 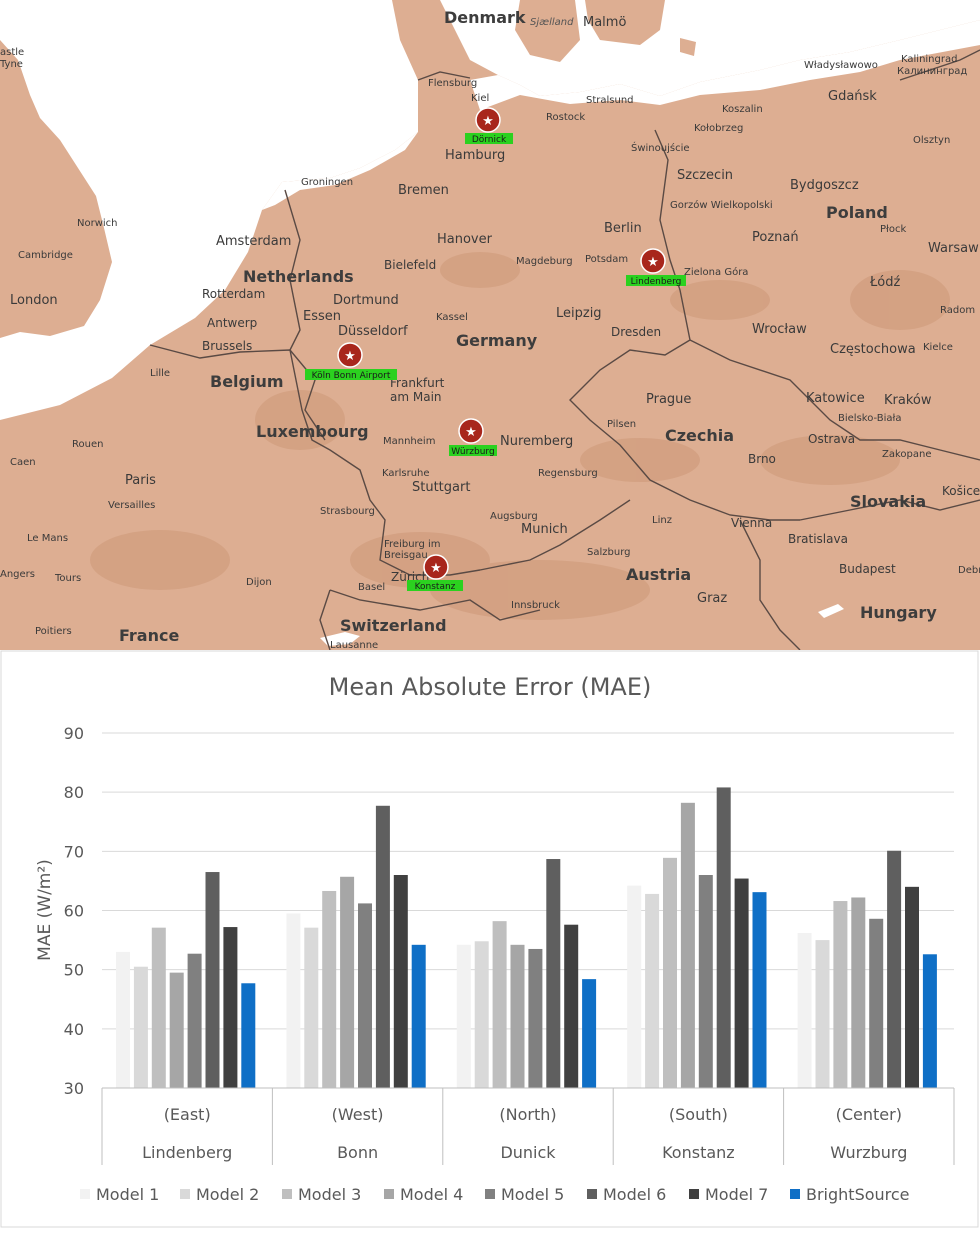 I want to click on y-tick-label: 50, so click(x=74, y=970).